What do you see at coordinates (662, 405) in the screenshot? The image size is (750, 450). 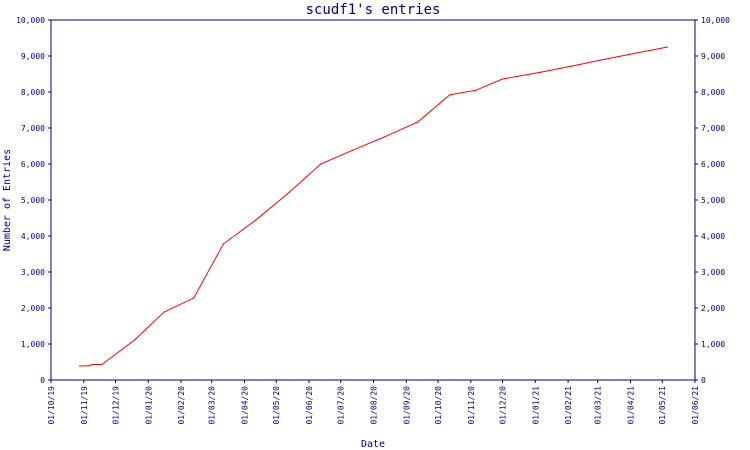 I see `x-tick-label: 01/05/21` at bounding box center [662, 405].